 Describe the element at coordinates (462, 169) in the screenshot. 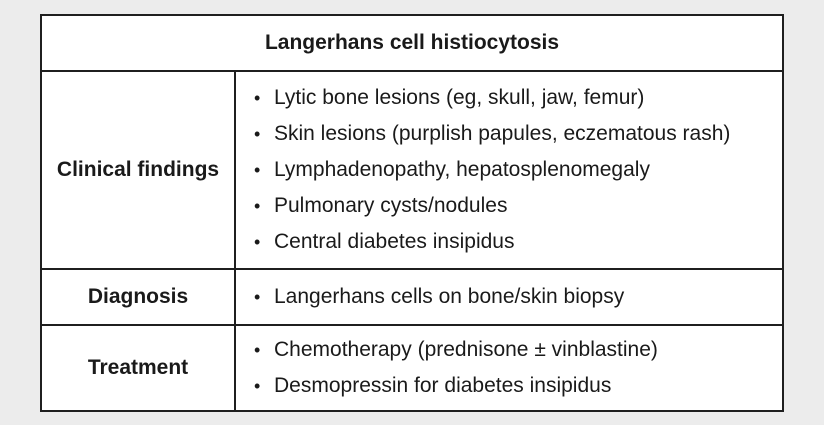

I see `list-item-text: Lymphadenopathy, hepatosplenomegaly` at that location.